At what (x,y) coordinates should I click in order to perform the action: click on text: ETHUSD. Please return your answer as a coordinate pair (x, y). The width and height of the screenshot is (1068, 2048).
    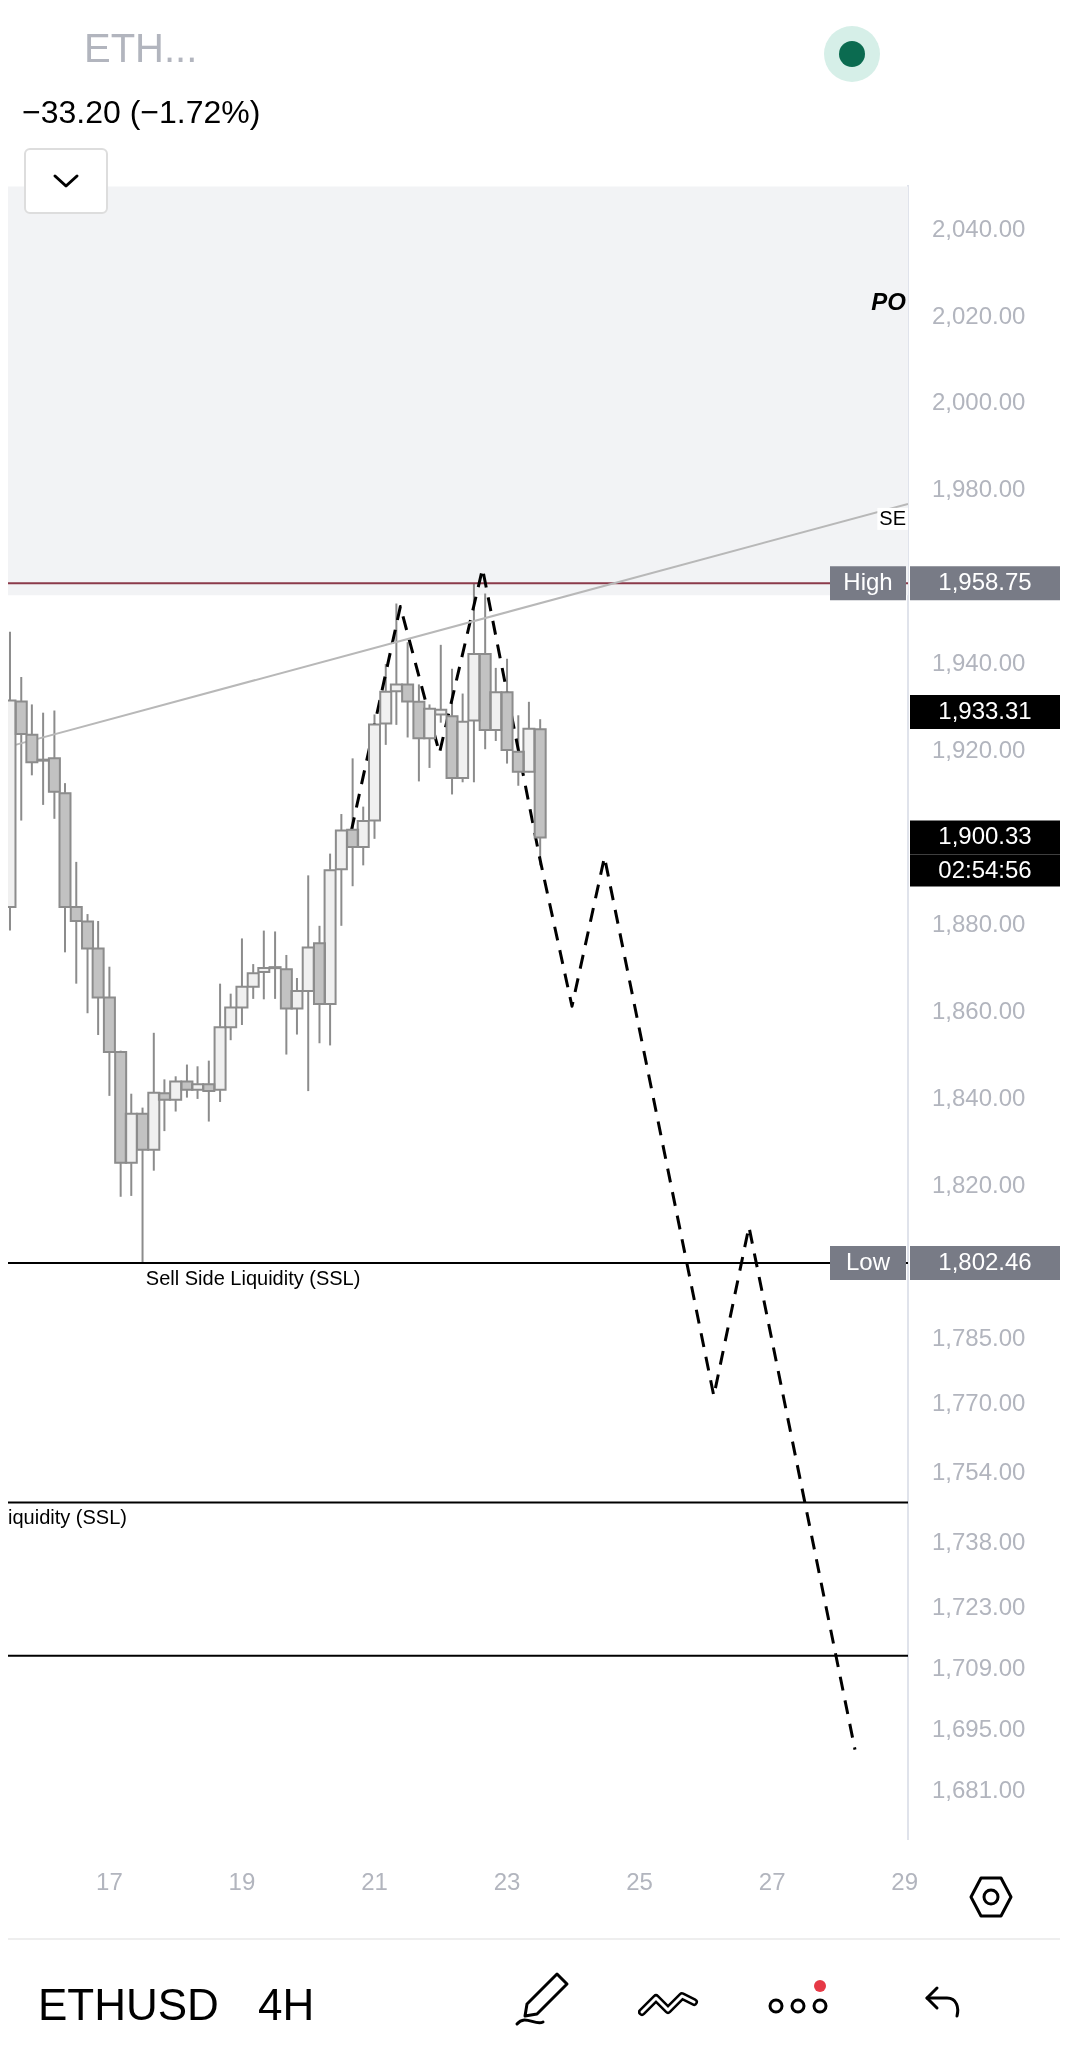
    Looking at the image, I should click on (128, 2005).